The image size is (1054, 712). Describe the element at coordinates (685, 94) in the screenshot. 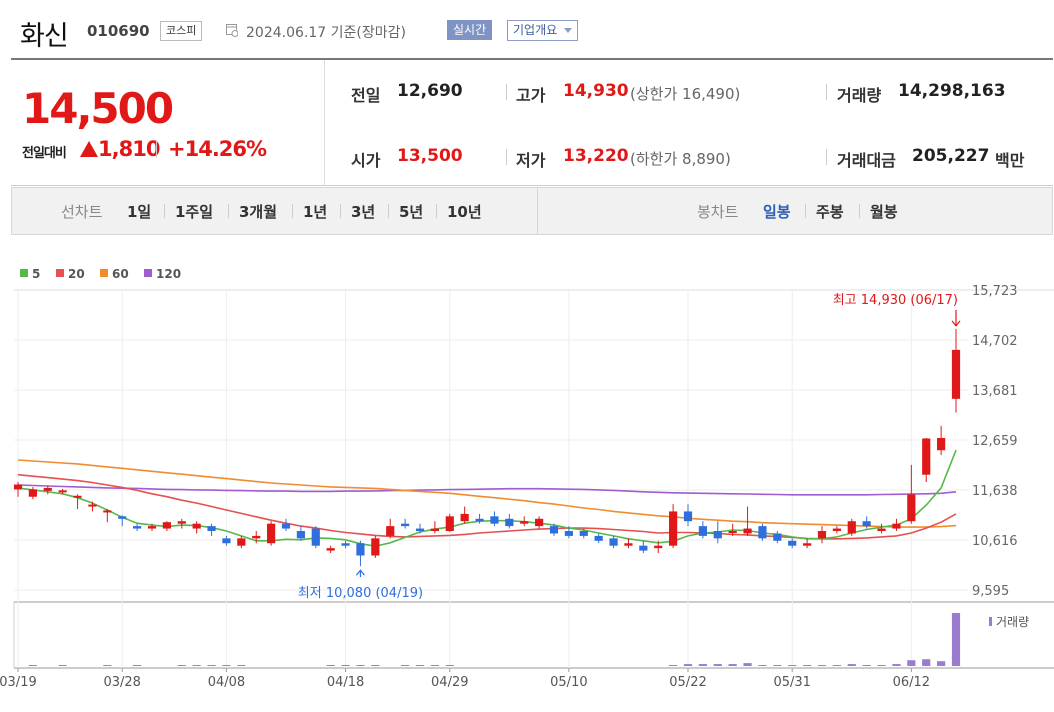

I see `upper-limit: (상한가 16,490)` at that location.